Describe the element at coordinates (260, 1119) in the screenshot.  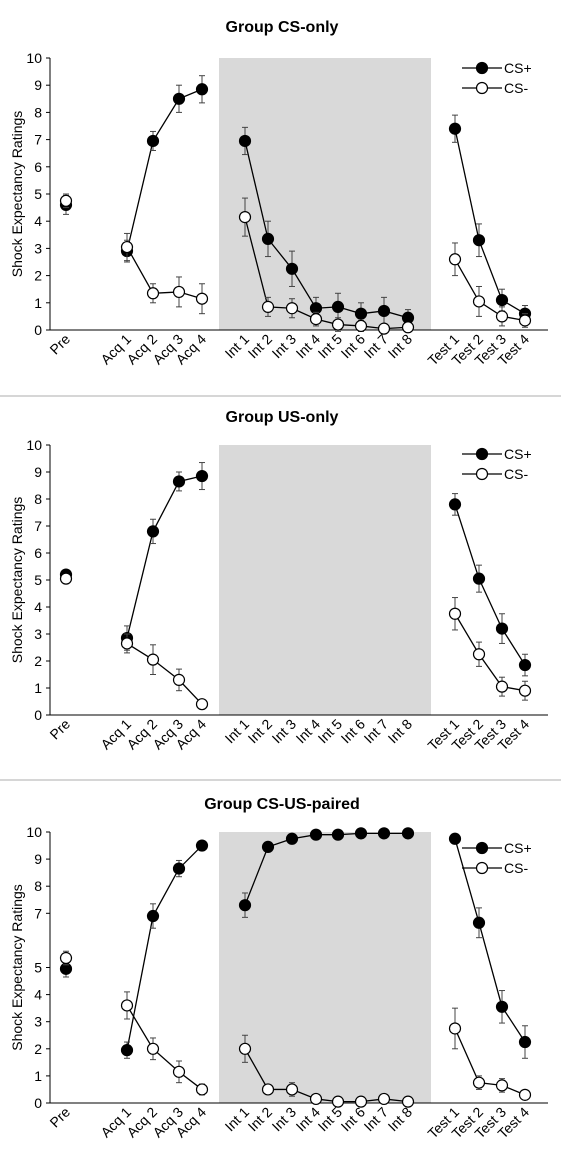
I see `x-tick-label-int-2: Int 2` at that location.